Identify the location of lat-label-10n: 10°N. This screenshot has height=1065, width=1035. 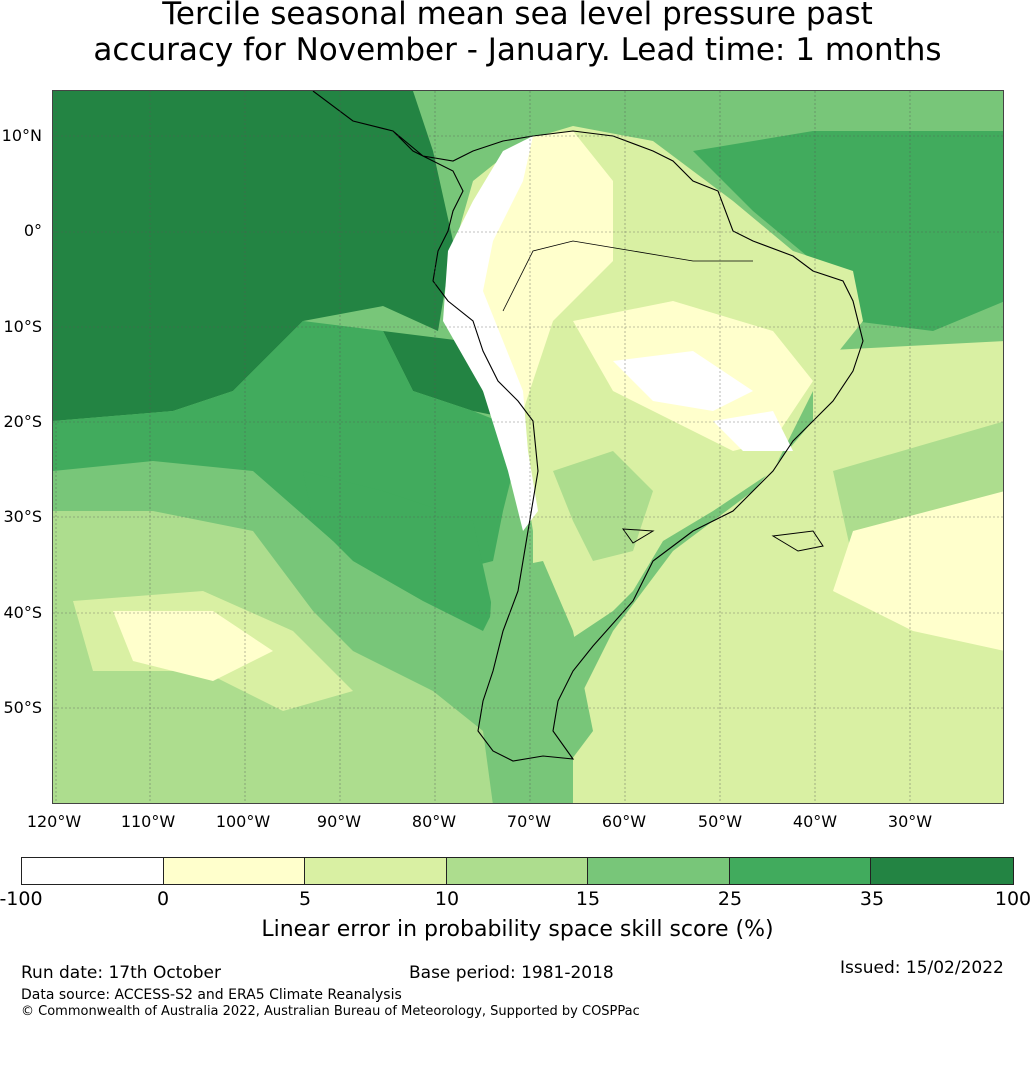
(21, 135).